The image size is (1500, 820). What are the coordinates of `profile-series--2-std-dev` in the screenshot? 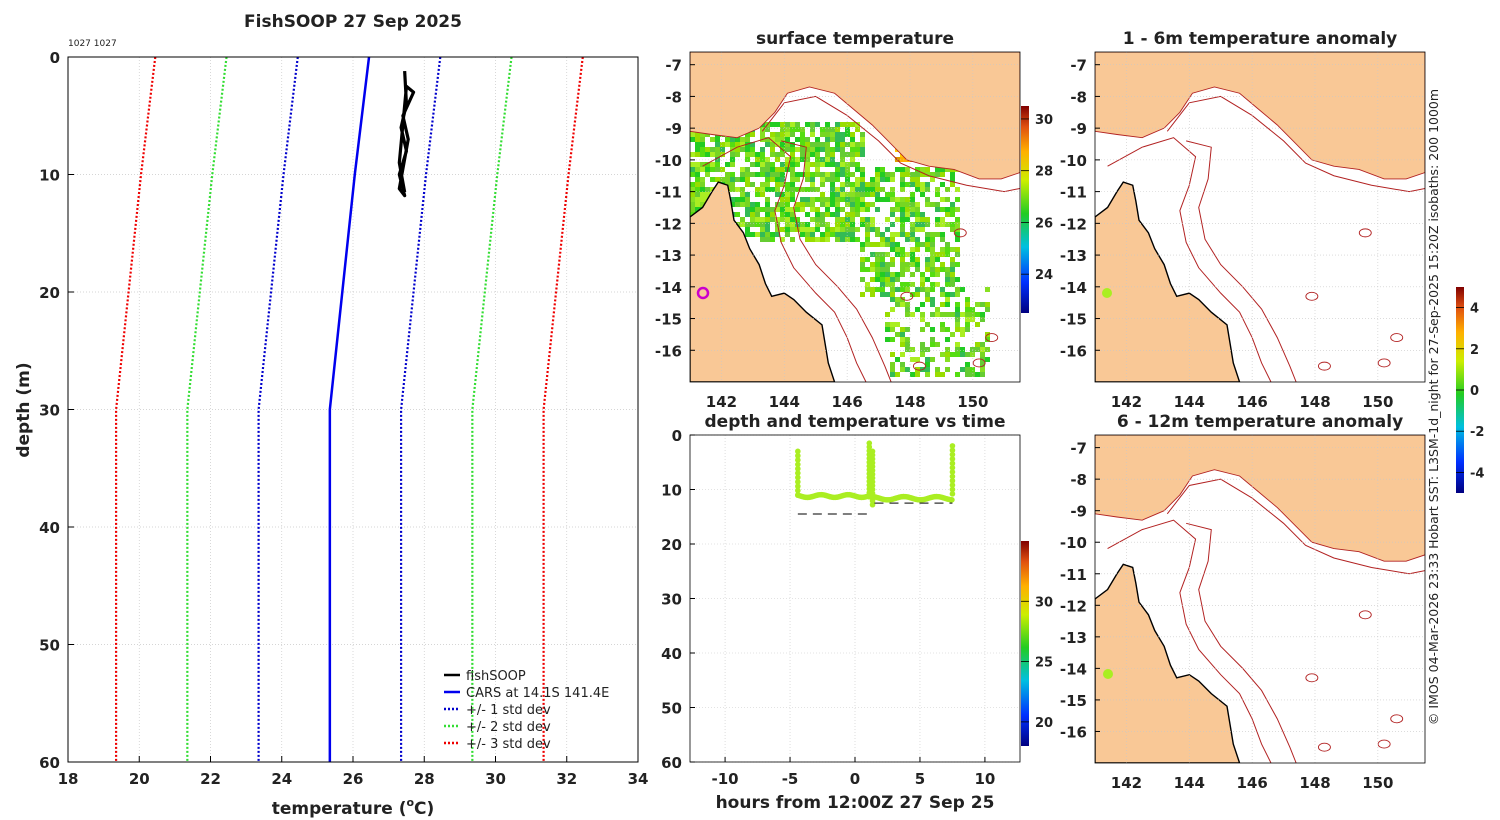 It's located at (492, 409).